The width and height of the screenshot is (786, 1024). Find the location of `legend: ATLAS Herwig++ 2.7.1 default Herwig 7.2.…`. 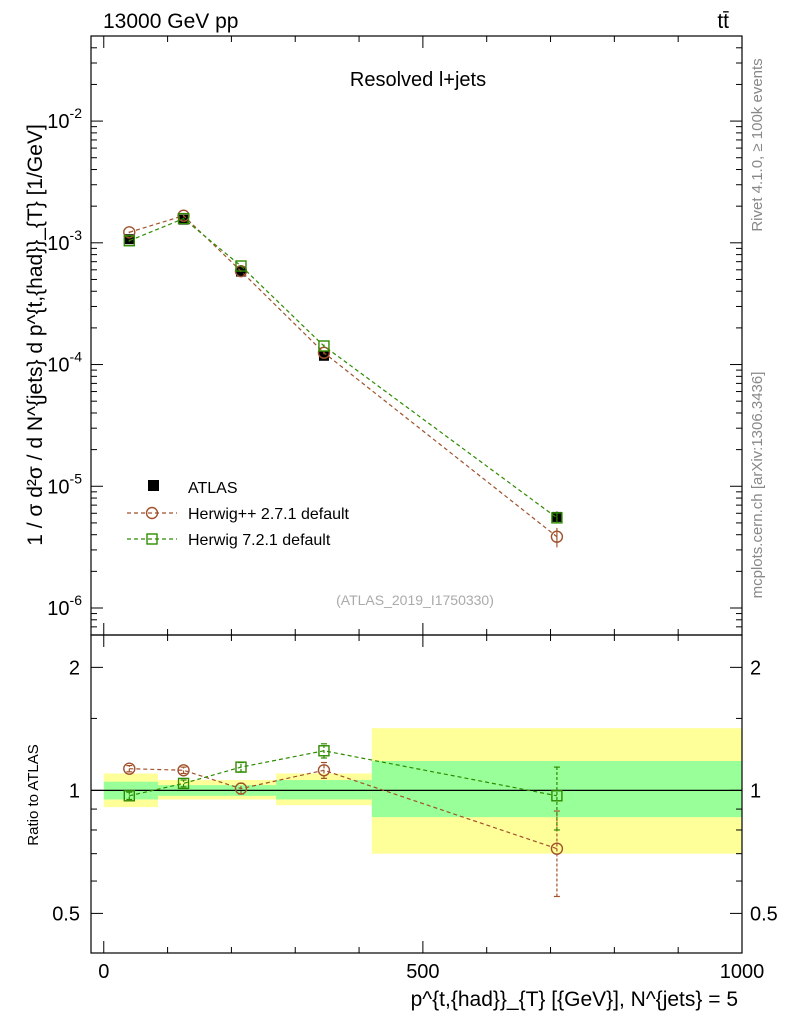

legend: ATLAS Herwig++ 2.7.1 default Herwig 7.2.… is located at coordinates (238, 514).